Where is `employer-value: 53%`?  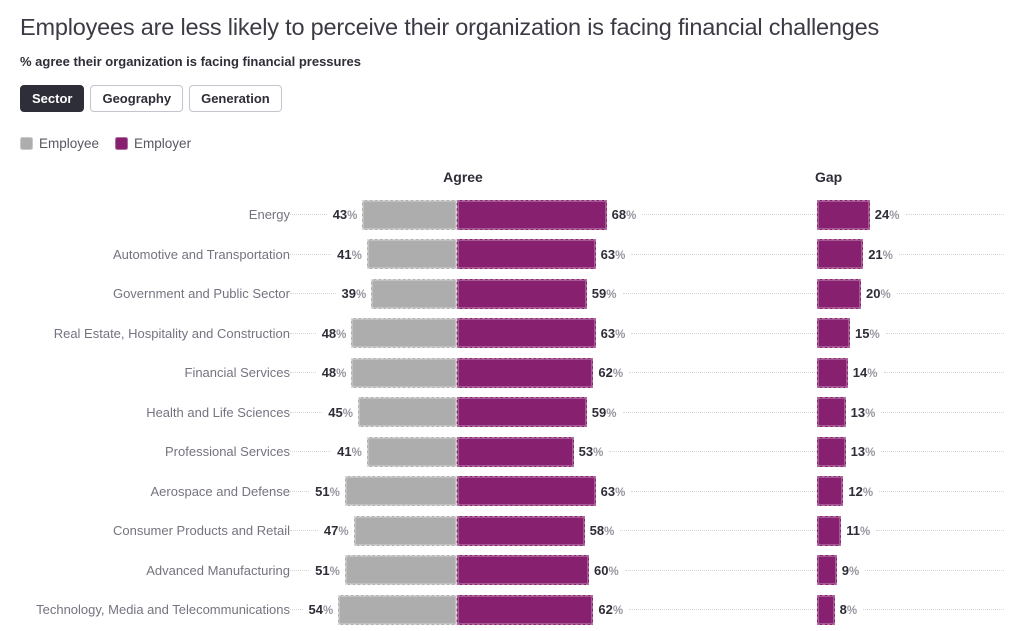
employer-value: 53% is located at coordinates (591, 452).